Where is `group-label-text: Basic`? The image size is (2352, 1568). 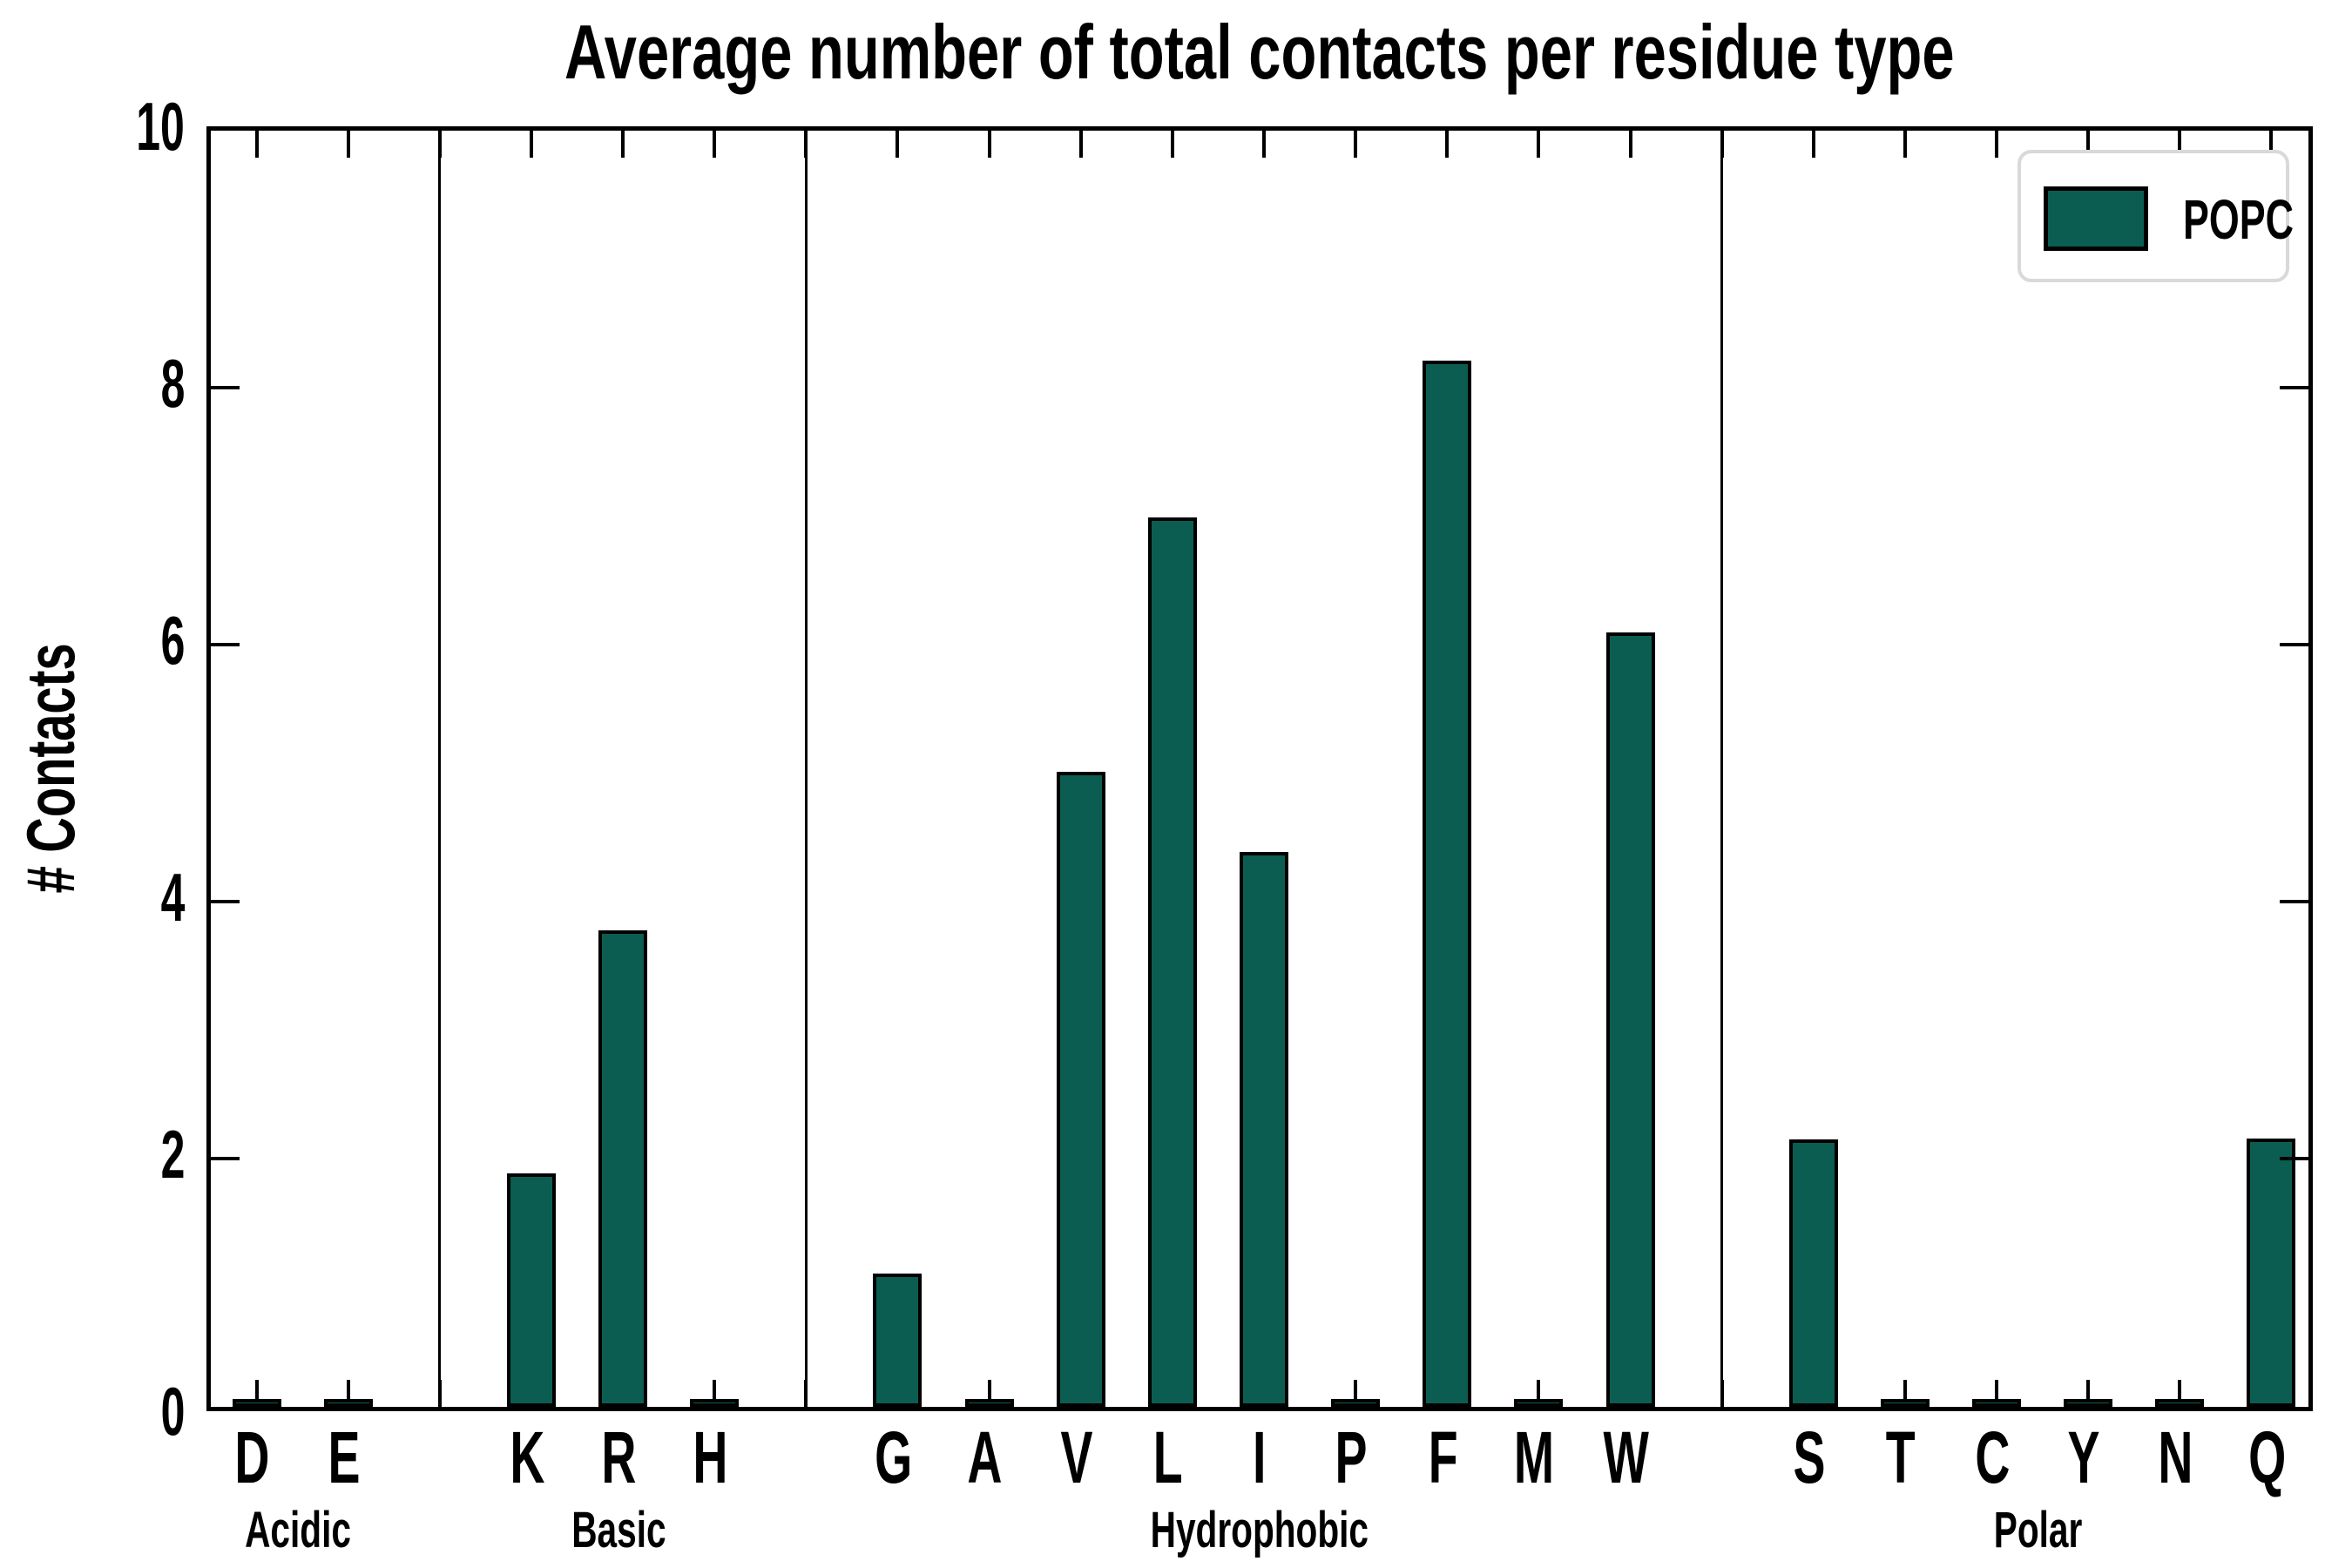 group-label-text: Basic is located at coordinates (618, 1530).